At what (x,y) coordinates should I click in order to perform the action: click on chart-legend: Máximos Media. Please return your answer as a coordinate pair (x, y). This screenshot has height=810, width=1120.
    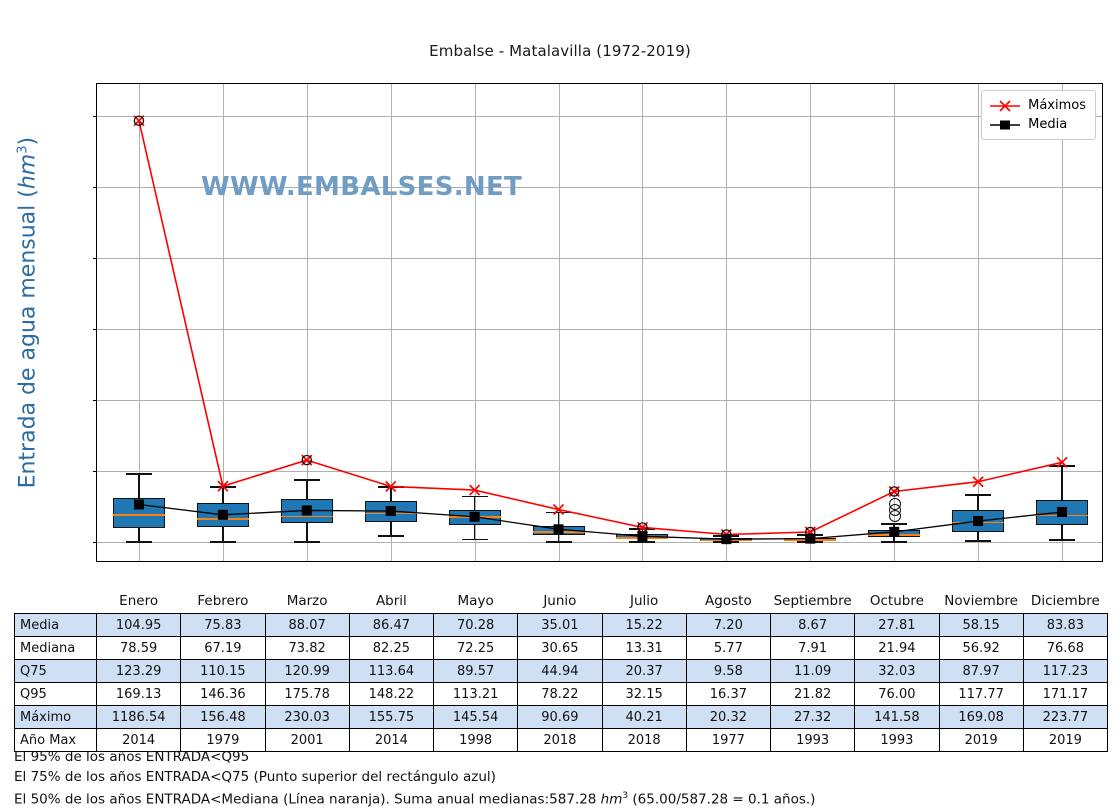
    Looking at the image, I should click on (1038, 115).